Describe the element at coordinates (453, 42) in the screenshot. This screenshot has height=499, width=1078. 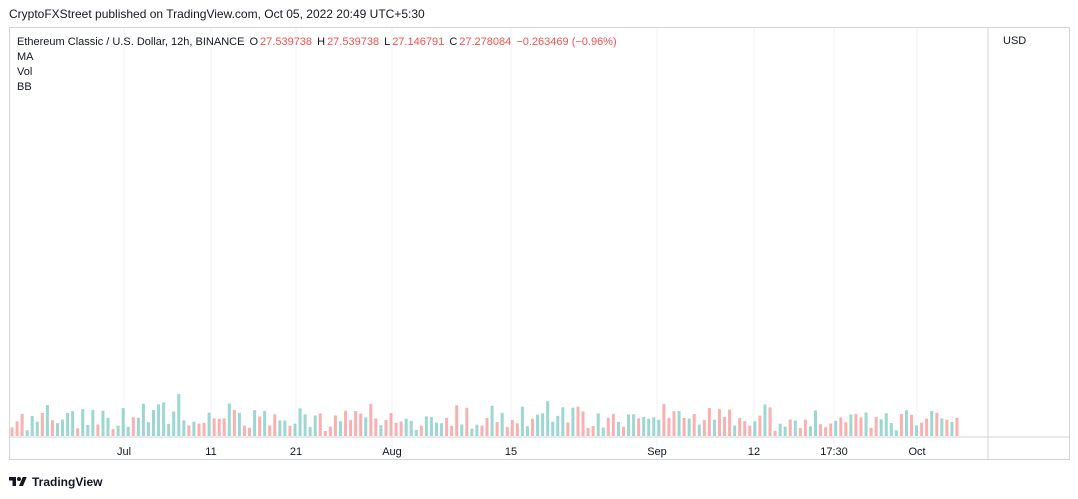
I see `close-key: C` at that location.